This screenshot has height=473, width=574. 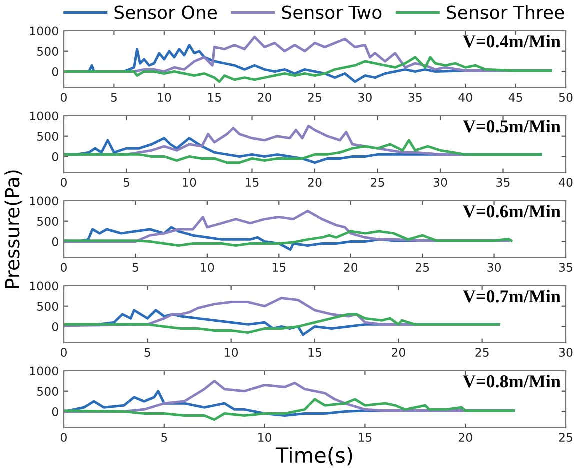 I want to click on annotation: V=0.6m/Min, so click(x=512, y=211).